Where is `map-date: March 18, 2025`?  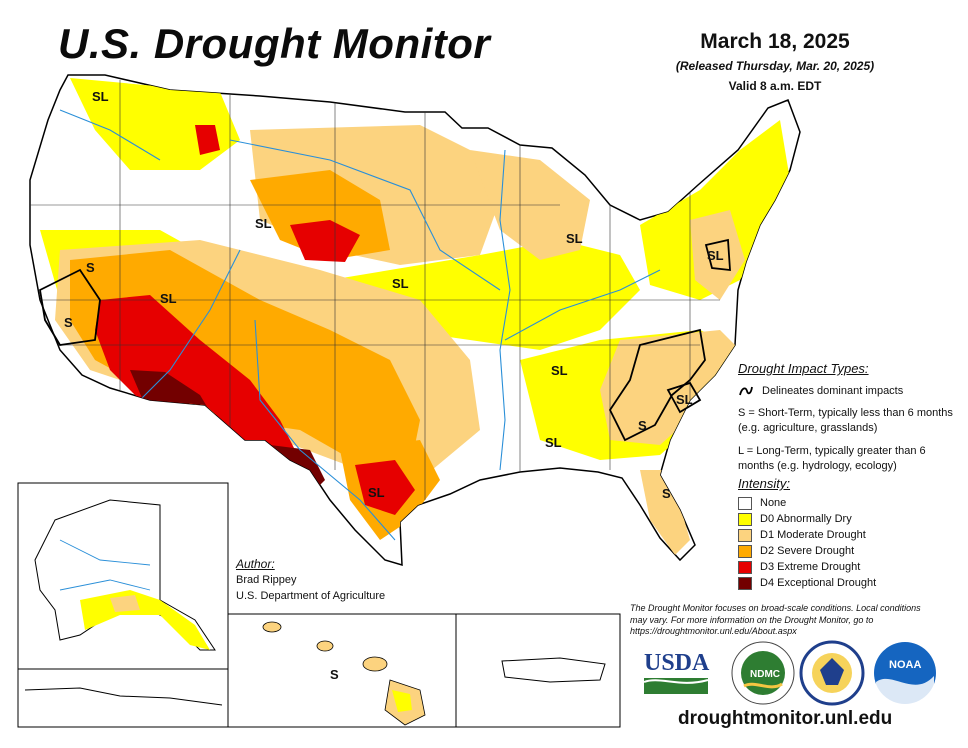 map-date: March 18, 2025 is located at coordinates (775, 41).